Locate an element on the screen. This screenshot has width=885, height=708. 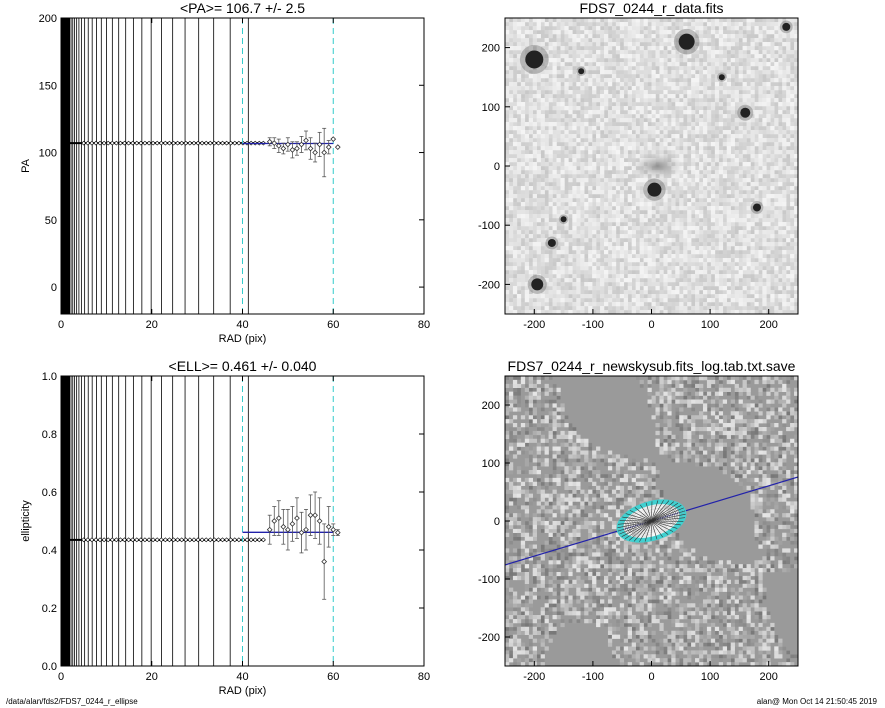
y-tick-label: -200 is located at coordinates (489, 285).